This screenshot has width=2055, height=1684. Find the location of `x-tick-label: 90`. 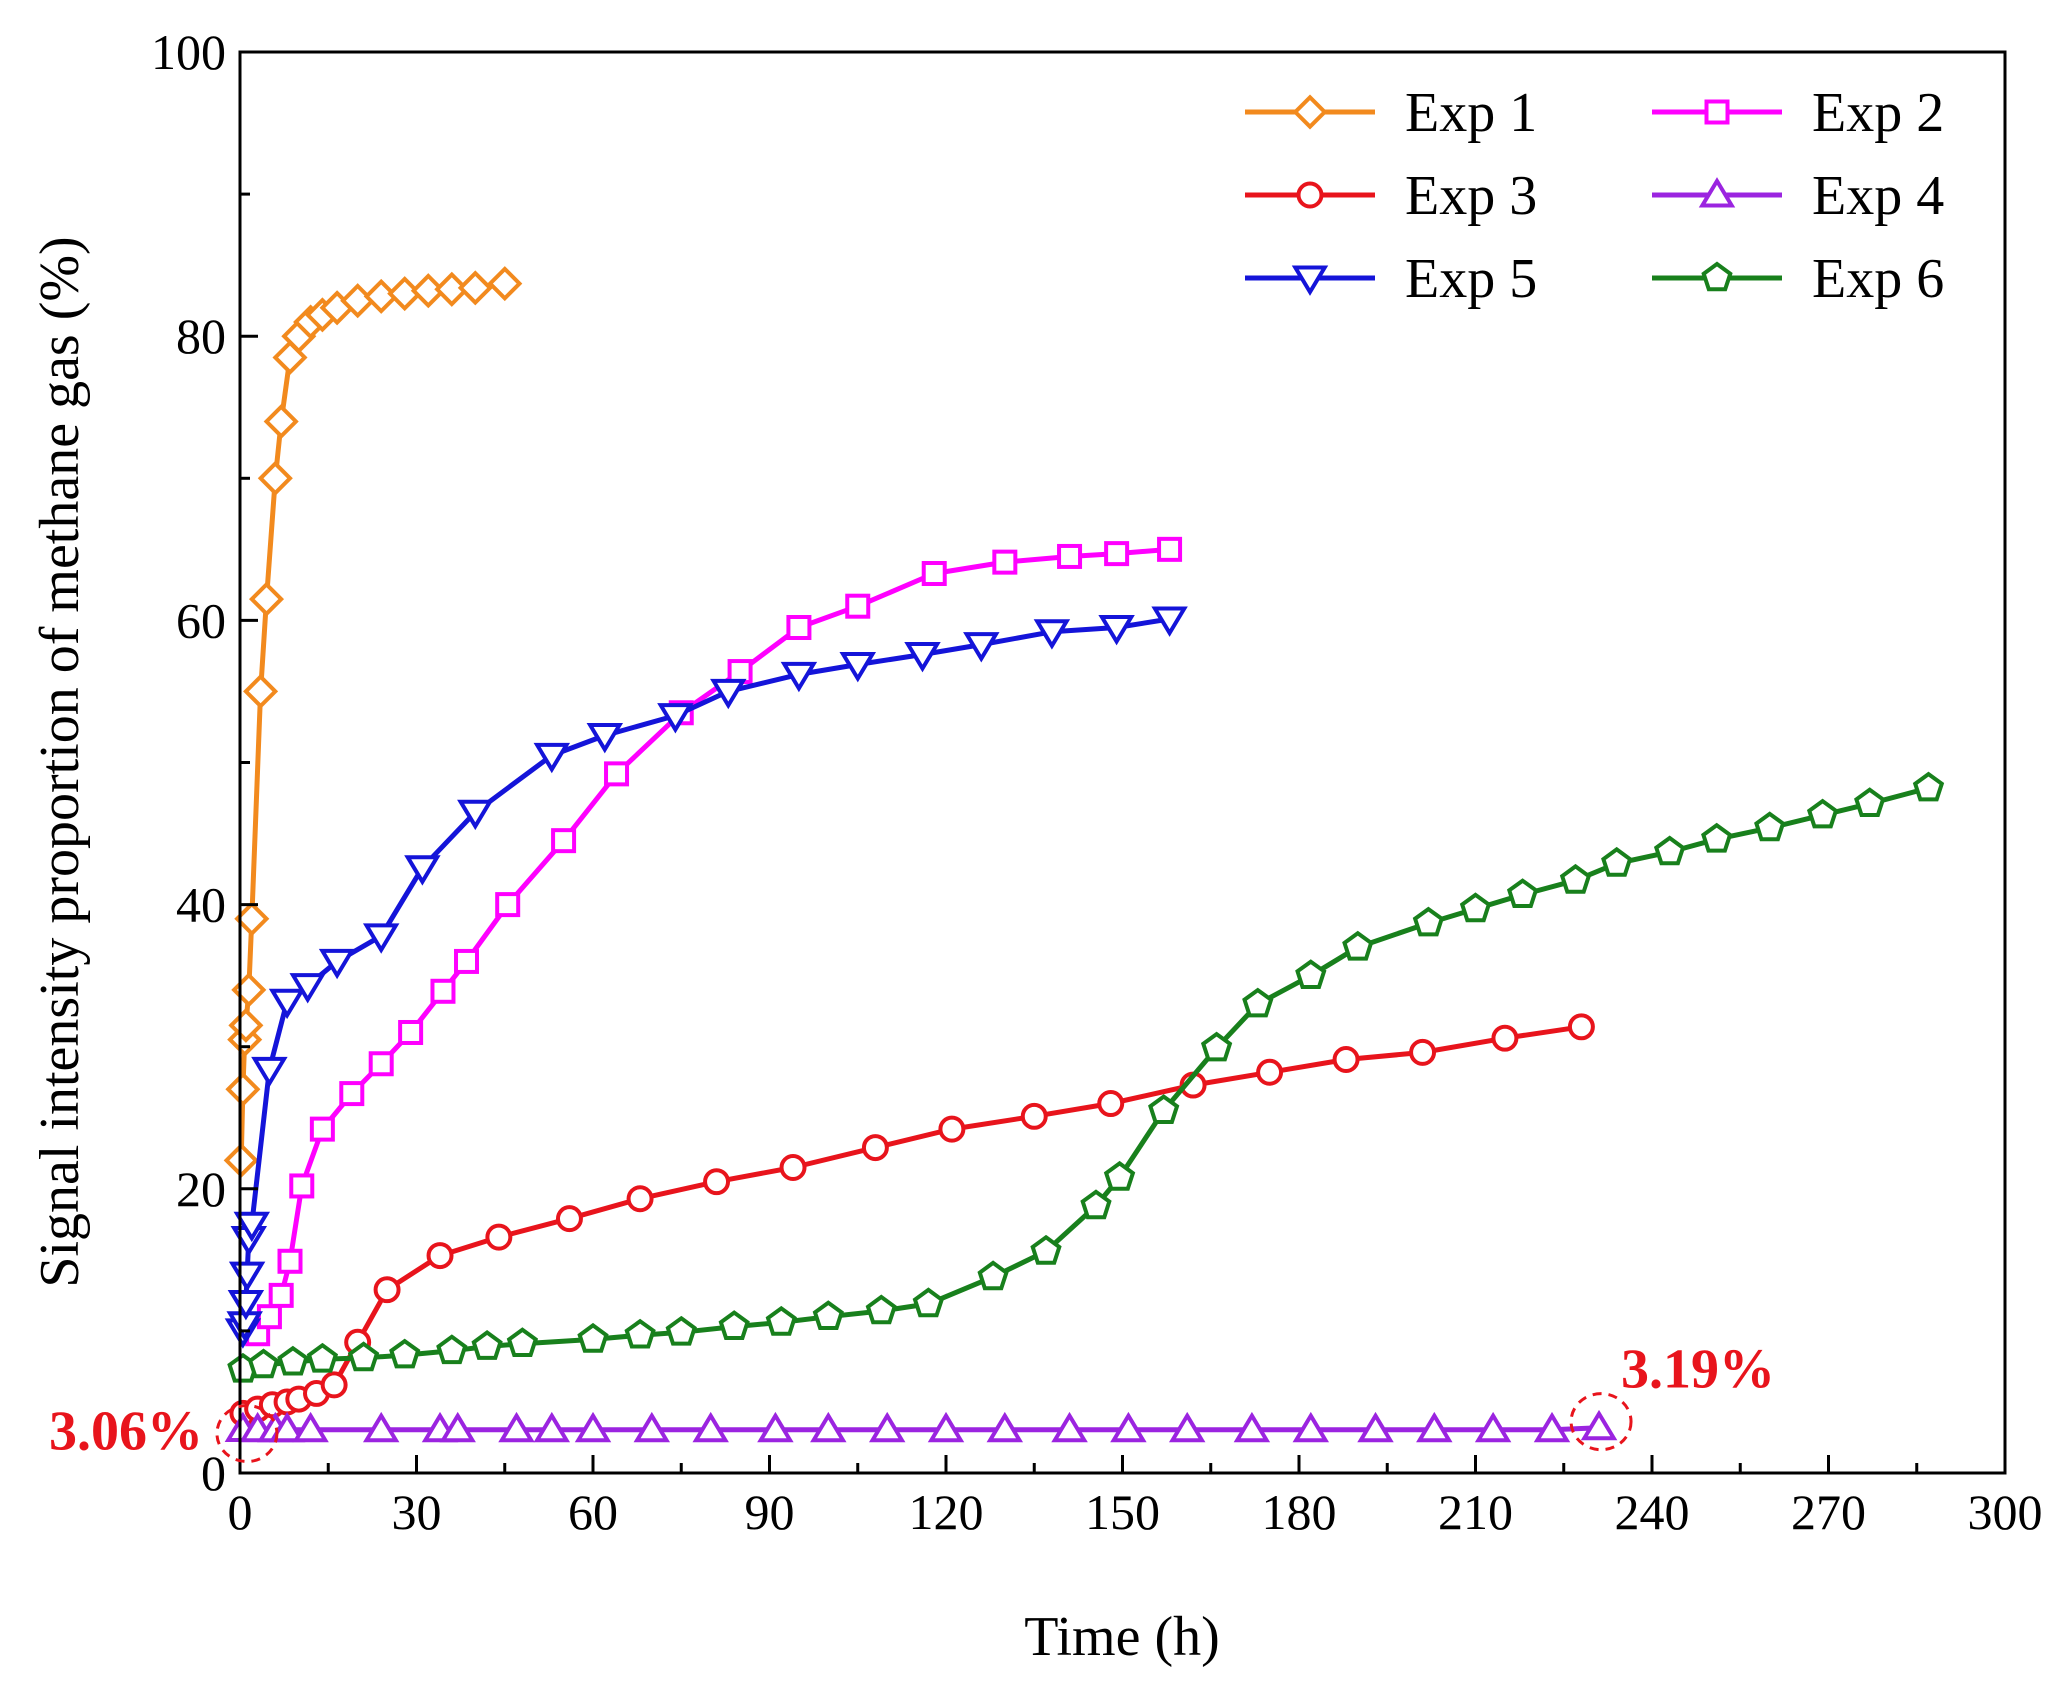

x-tick-label: 90 is located at coordinates (770, 1512).